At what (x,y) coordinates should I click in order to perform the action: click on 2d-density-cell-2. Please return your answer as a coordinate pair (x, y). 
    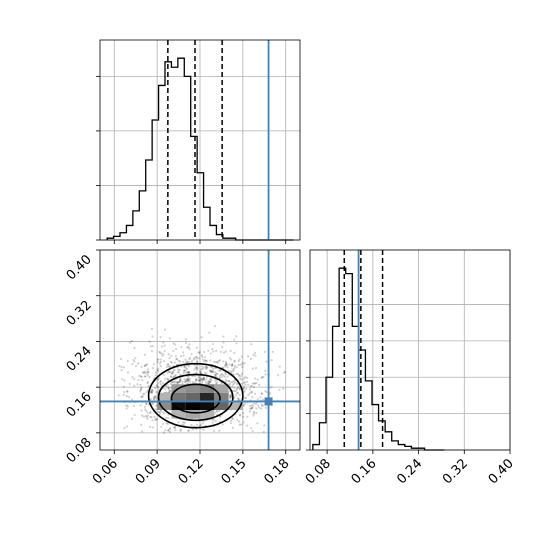
    Looking at the image, I should click on (207, 405).